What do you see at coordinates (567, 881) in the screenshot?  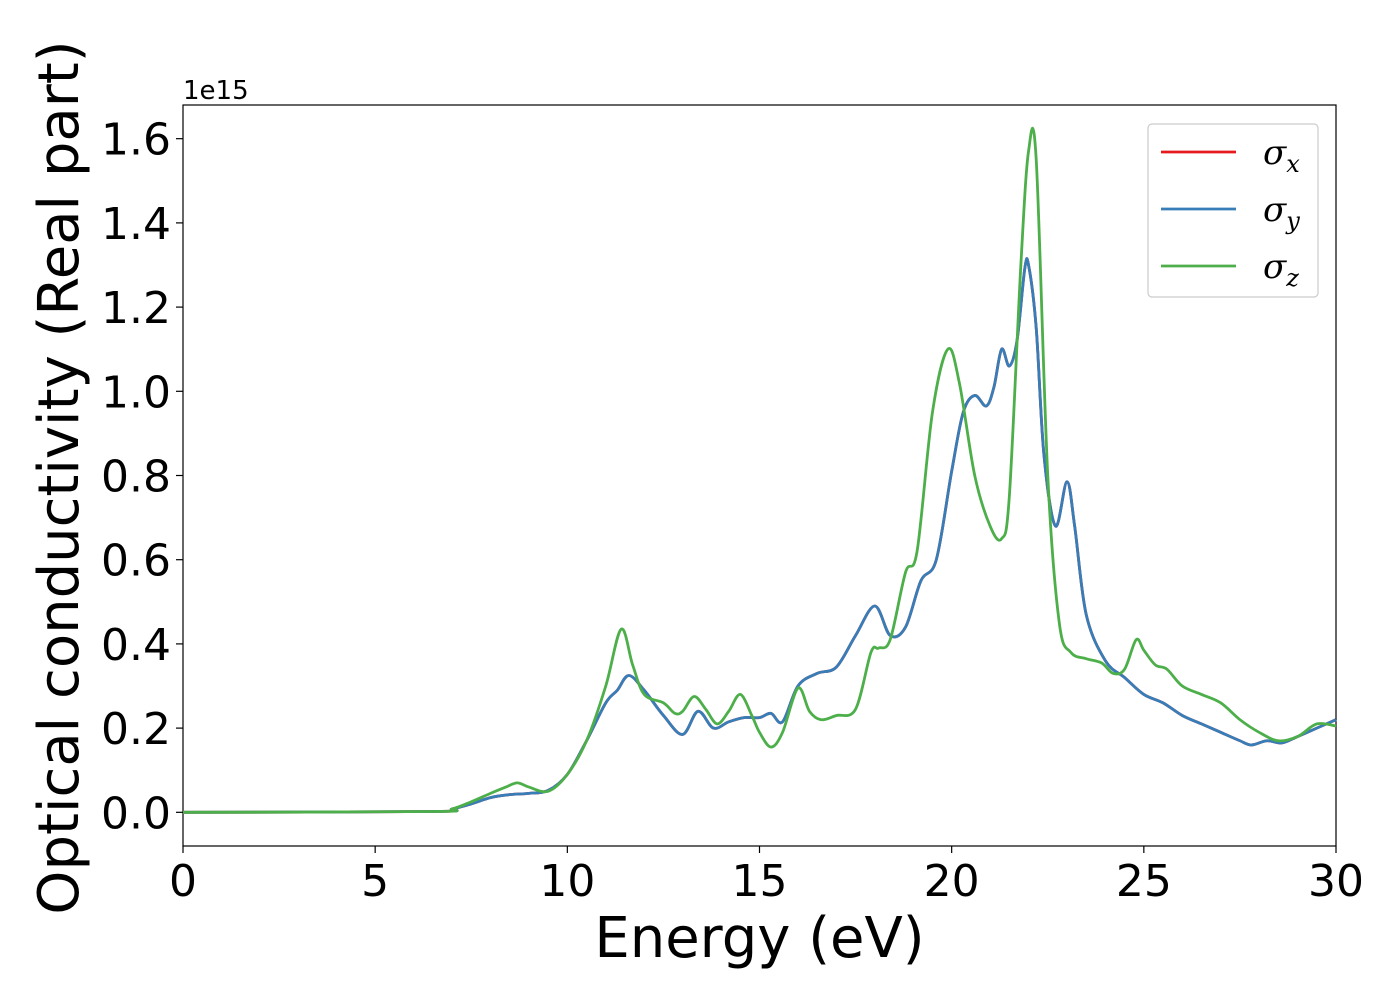 I see `x-tick-label: 10` at bounding box center [567, 881].